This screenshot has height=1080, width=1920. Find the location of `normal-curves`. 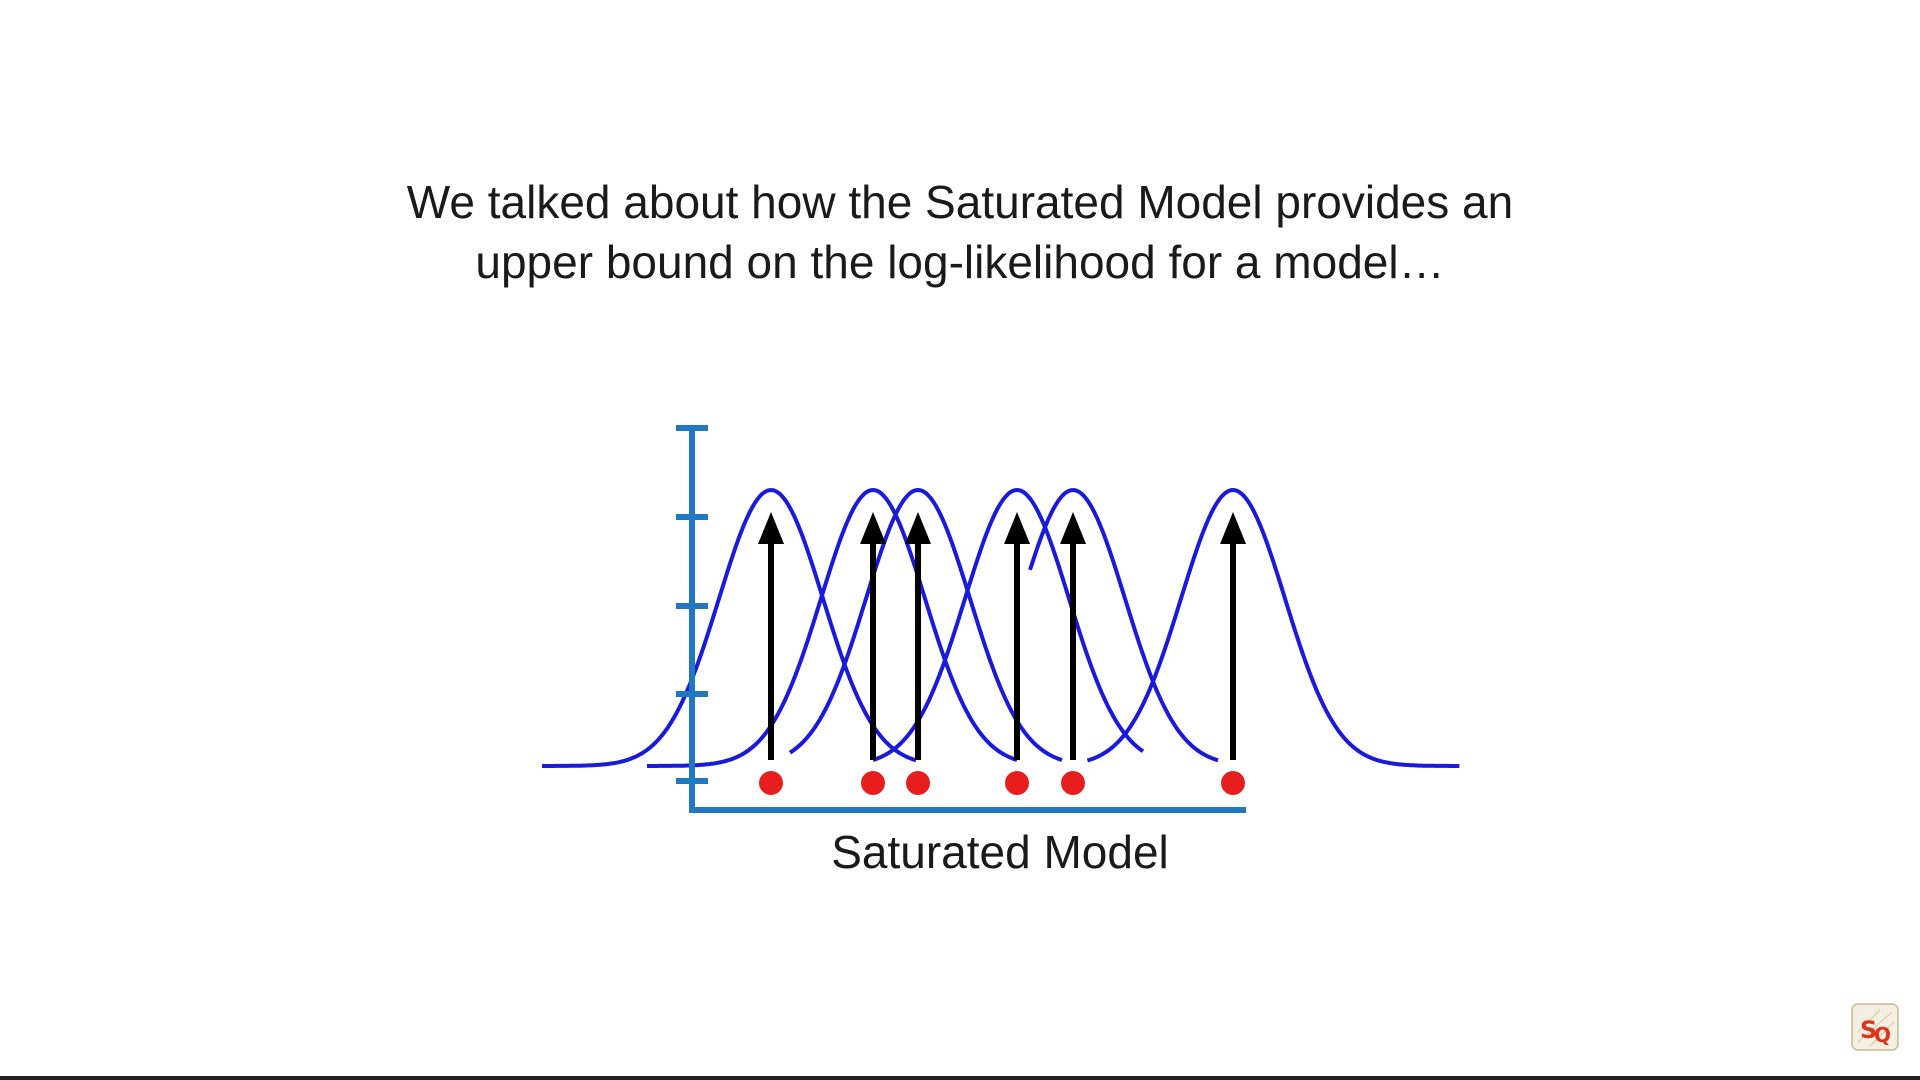

normal-curves is located at coordinates (1001, 628).